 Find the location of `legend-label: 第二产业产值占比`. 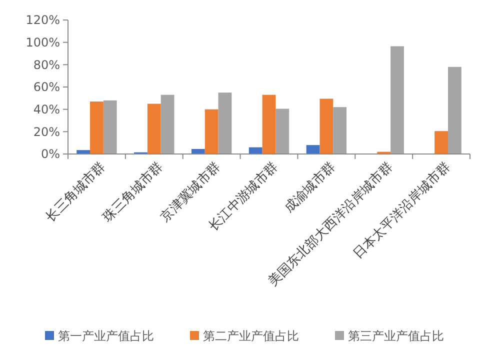

legend-label: 第二产业产值占比 is located at coordinates (251, 336).